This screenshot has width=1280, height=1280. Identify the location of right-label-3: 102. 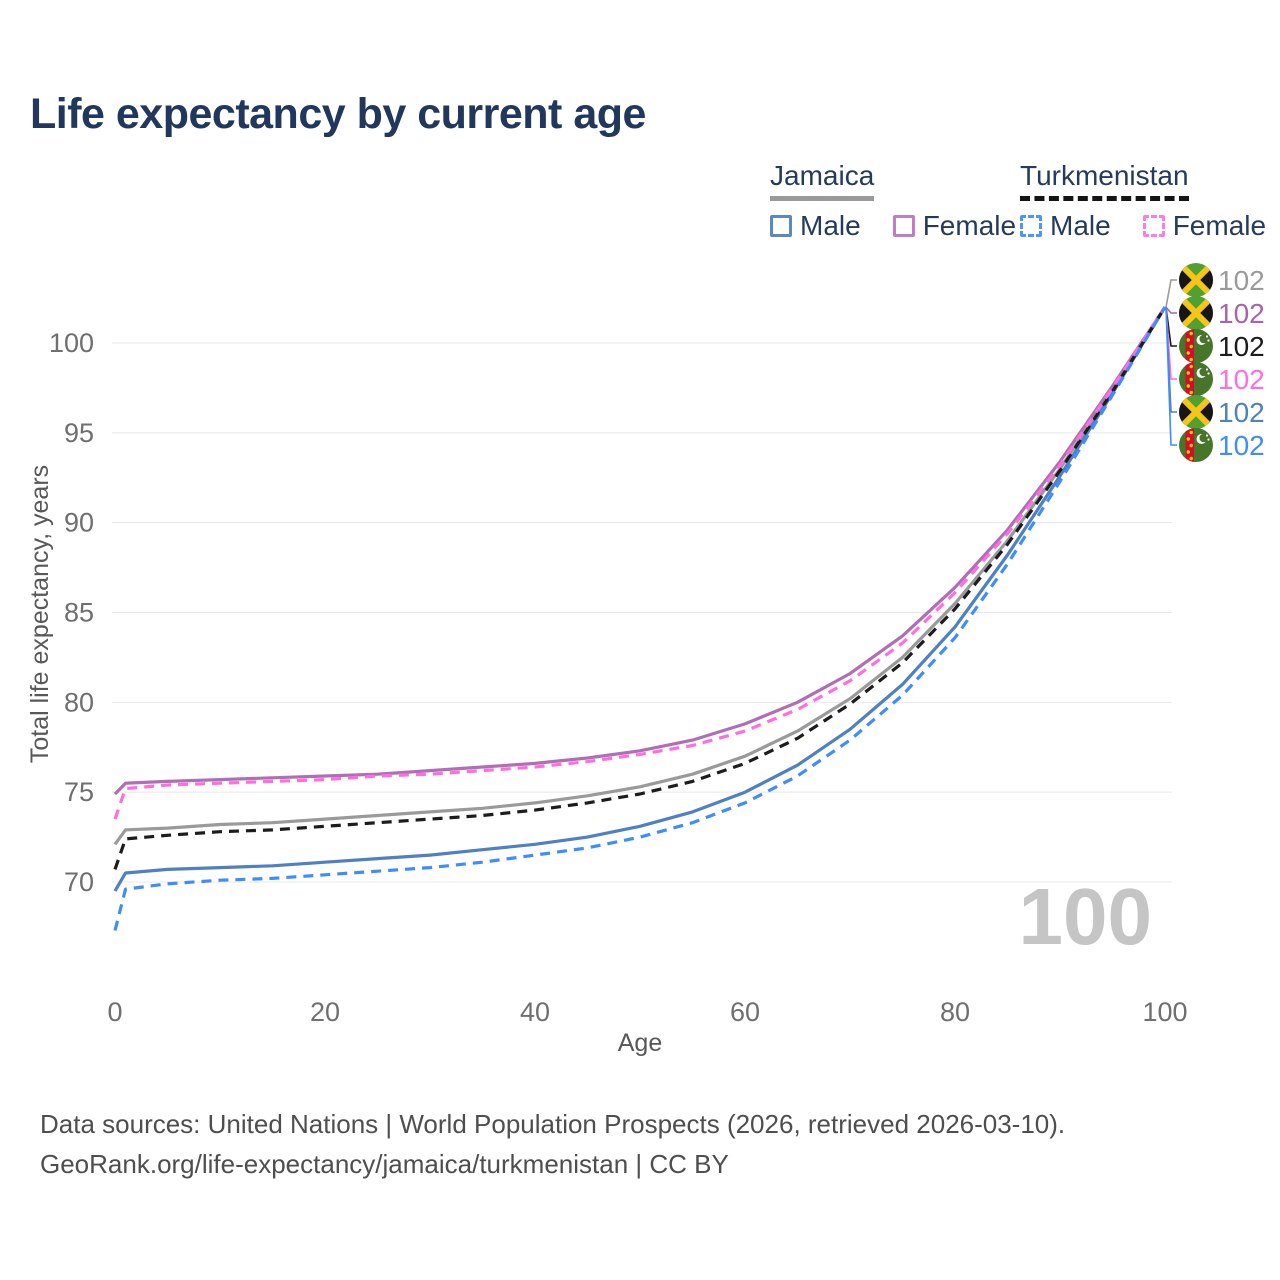
(1222, 379).